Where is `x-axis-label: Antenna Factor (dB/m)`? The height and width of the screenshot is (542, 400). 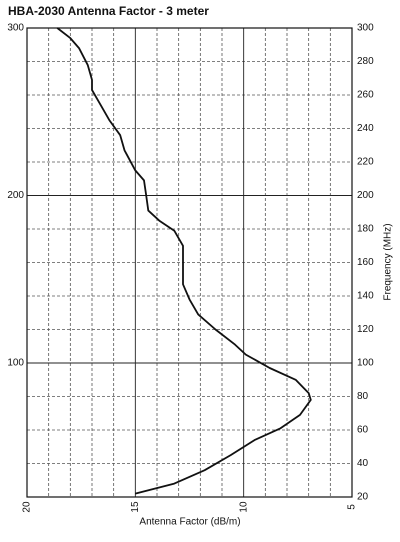
x-axis-label: Antenna Factor (dB/m) is located at coordinates (189, 522).